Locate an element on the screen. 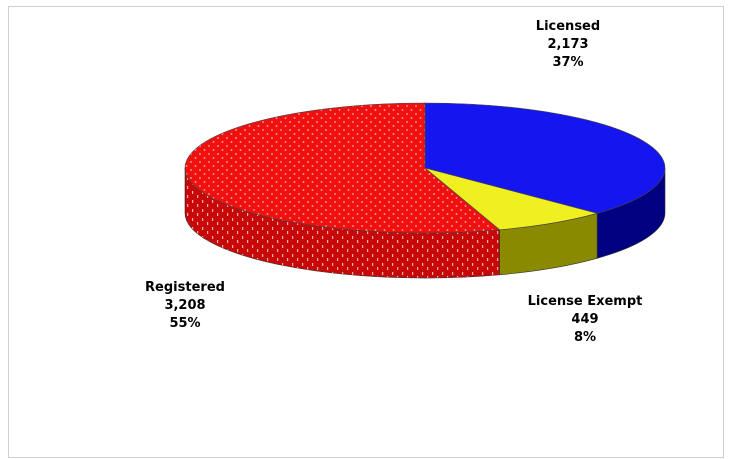  data-label-license-exempt-value: 449 is located at coordinates (584, 319).